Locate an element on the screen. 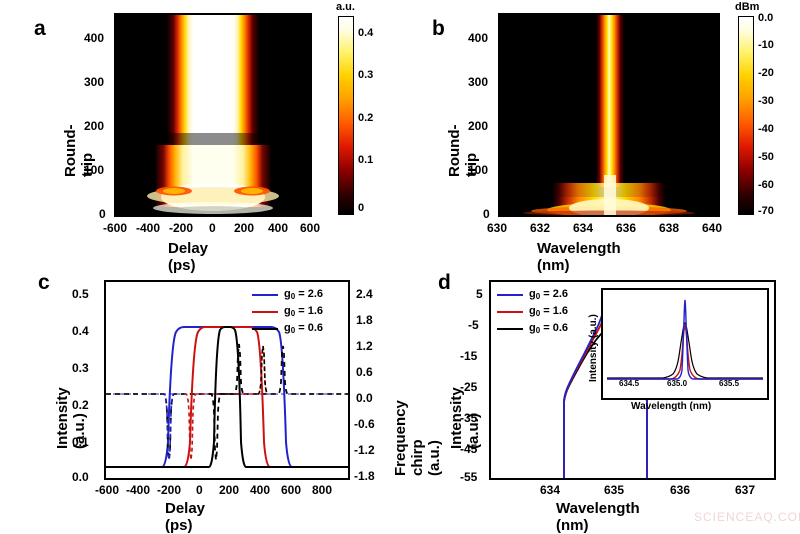 This screenshot has width=800, height=534. panel-a-colorbar-gradient is located at coordinates (346, 115).